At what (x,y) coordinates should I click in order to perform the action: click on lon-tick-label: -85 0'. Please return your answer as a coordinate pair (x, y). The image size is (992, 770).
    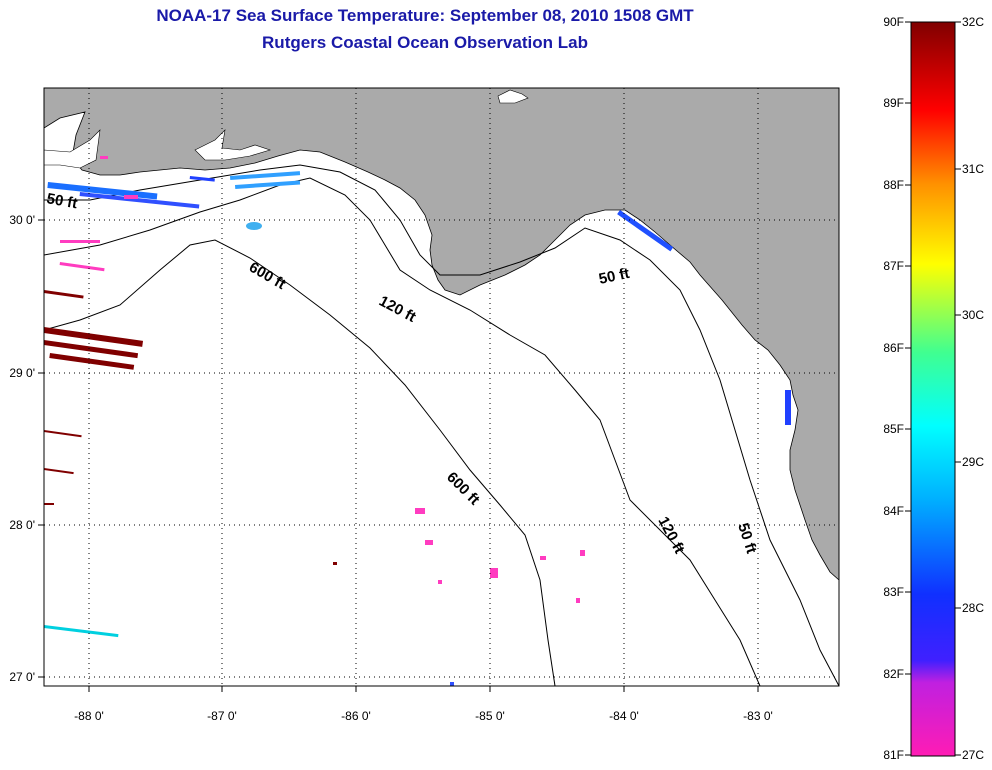
    Looking at the image, I should click on (490, 716).